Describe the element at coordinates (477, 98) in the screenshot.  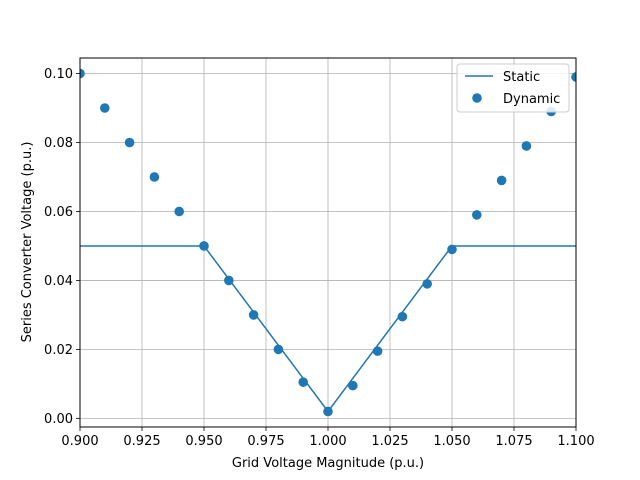
I see `legend-dynamic-swatch` at that location.